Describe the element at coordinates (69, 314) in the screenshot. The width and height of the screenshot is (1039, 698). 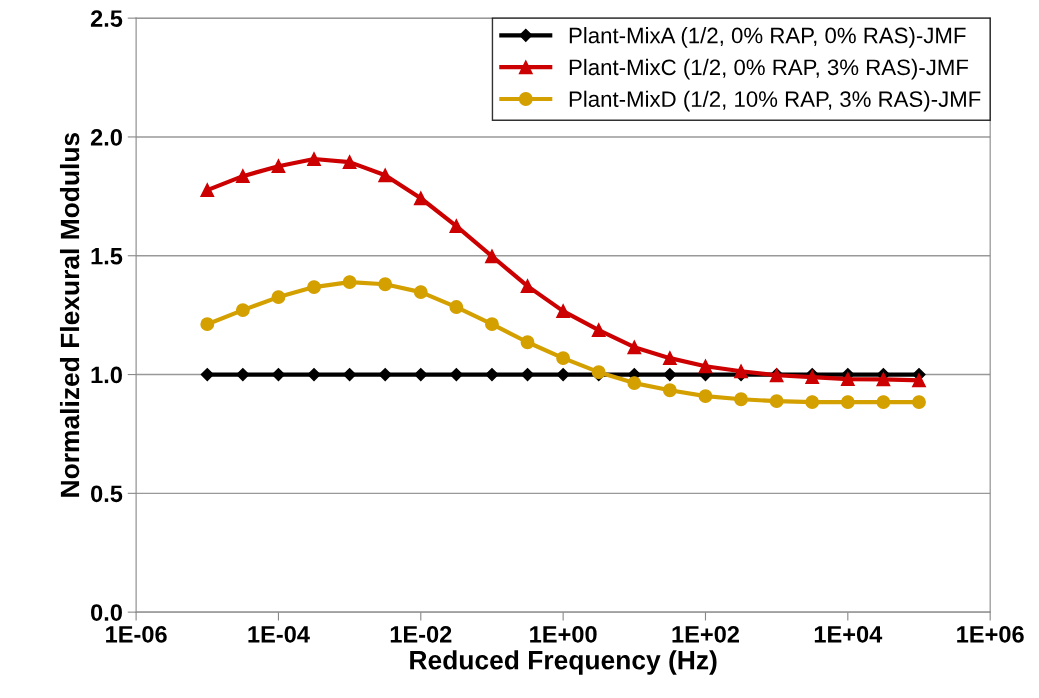
I see `y-axis-title: Normalized Flexural Modulus` at that location.